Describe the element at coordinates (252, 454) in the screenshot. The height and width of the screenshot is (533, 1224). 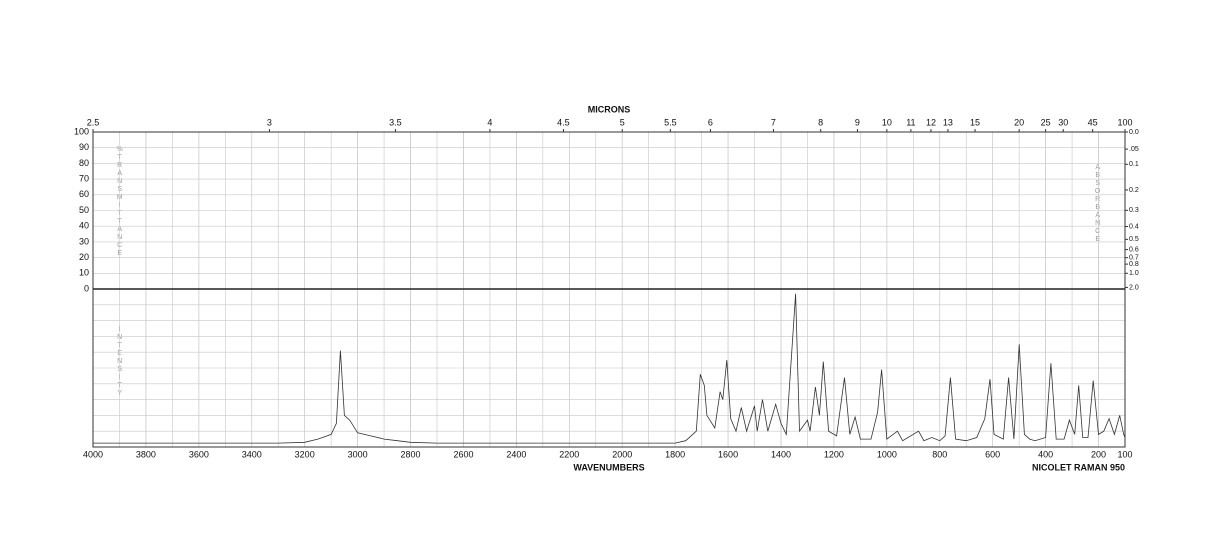
I see `x-tick-label: 3400` at that location.